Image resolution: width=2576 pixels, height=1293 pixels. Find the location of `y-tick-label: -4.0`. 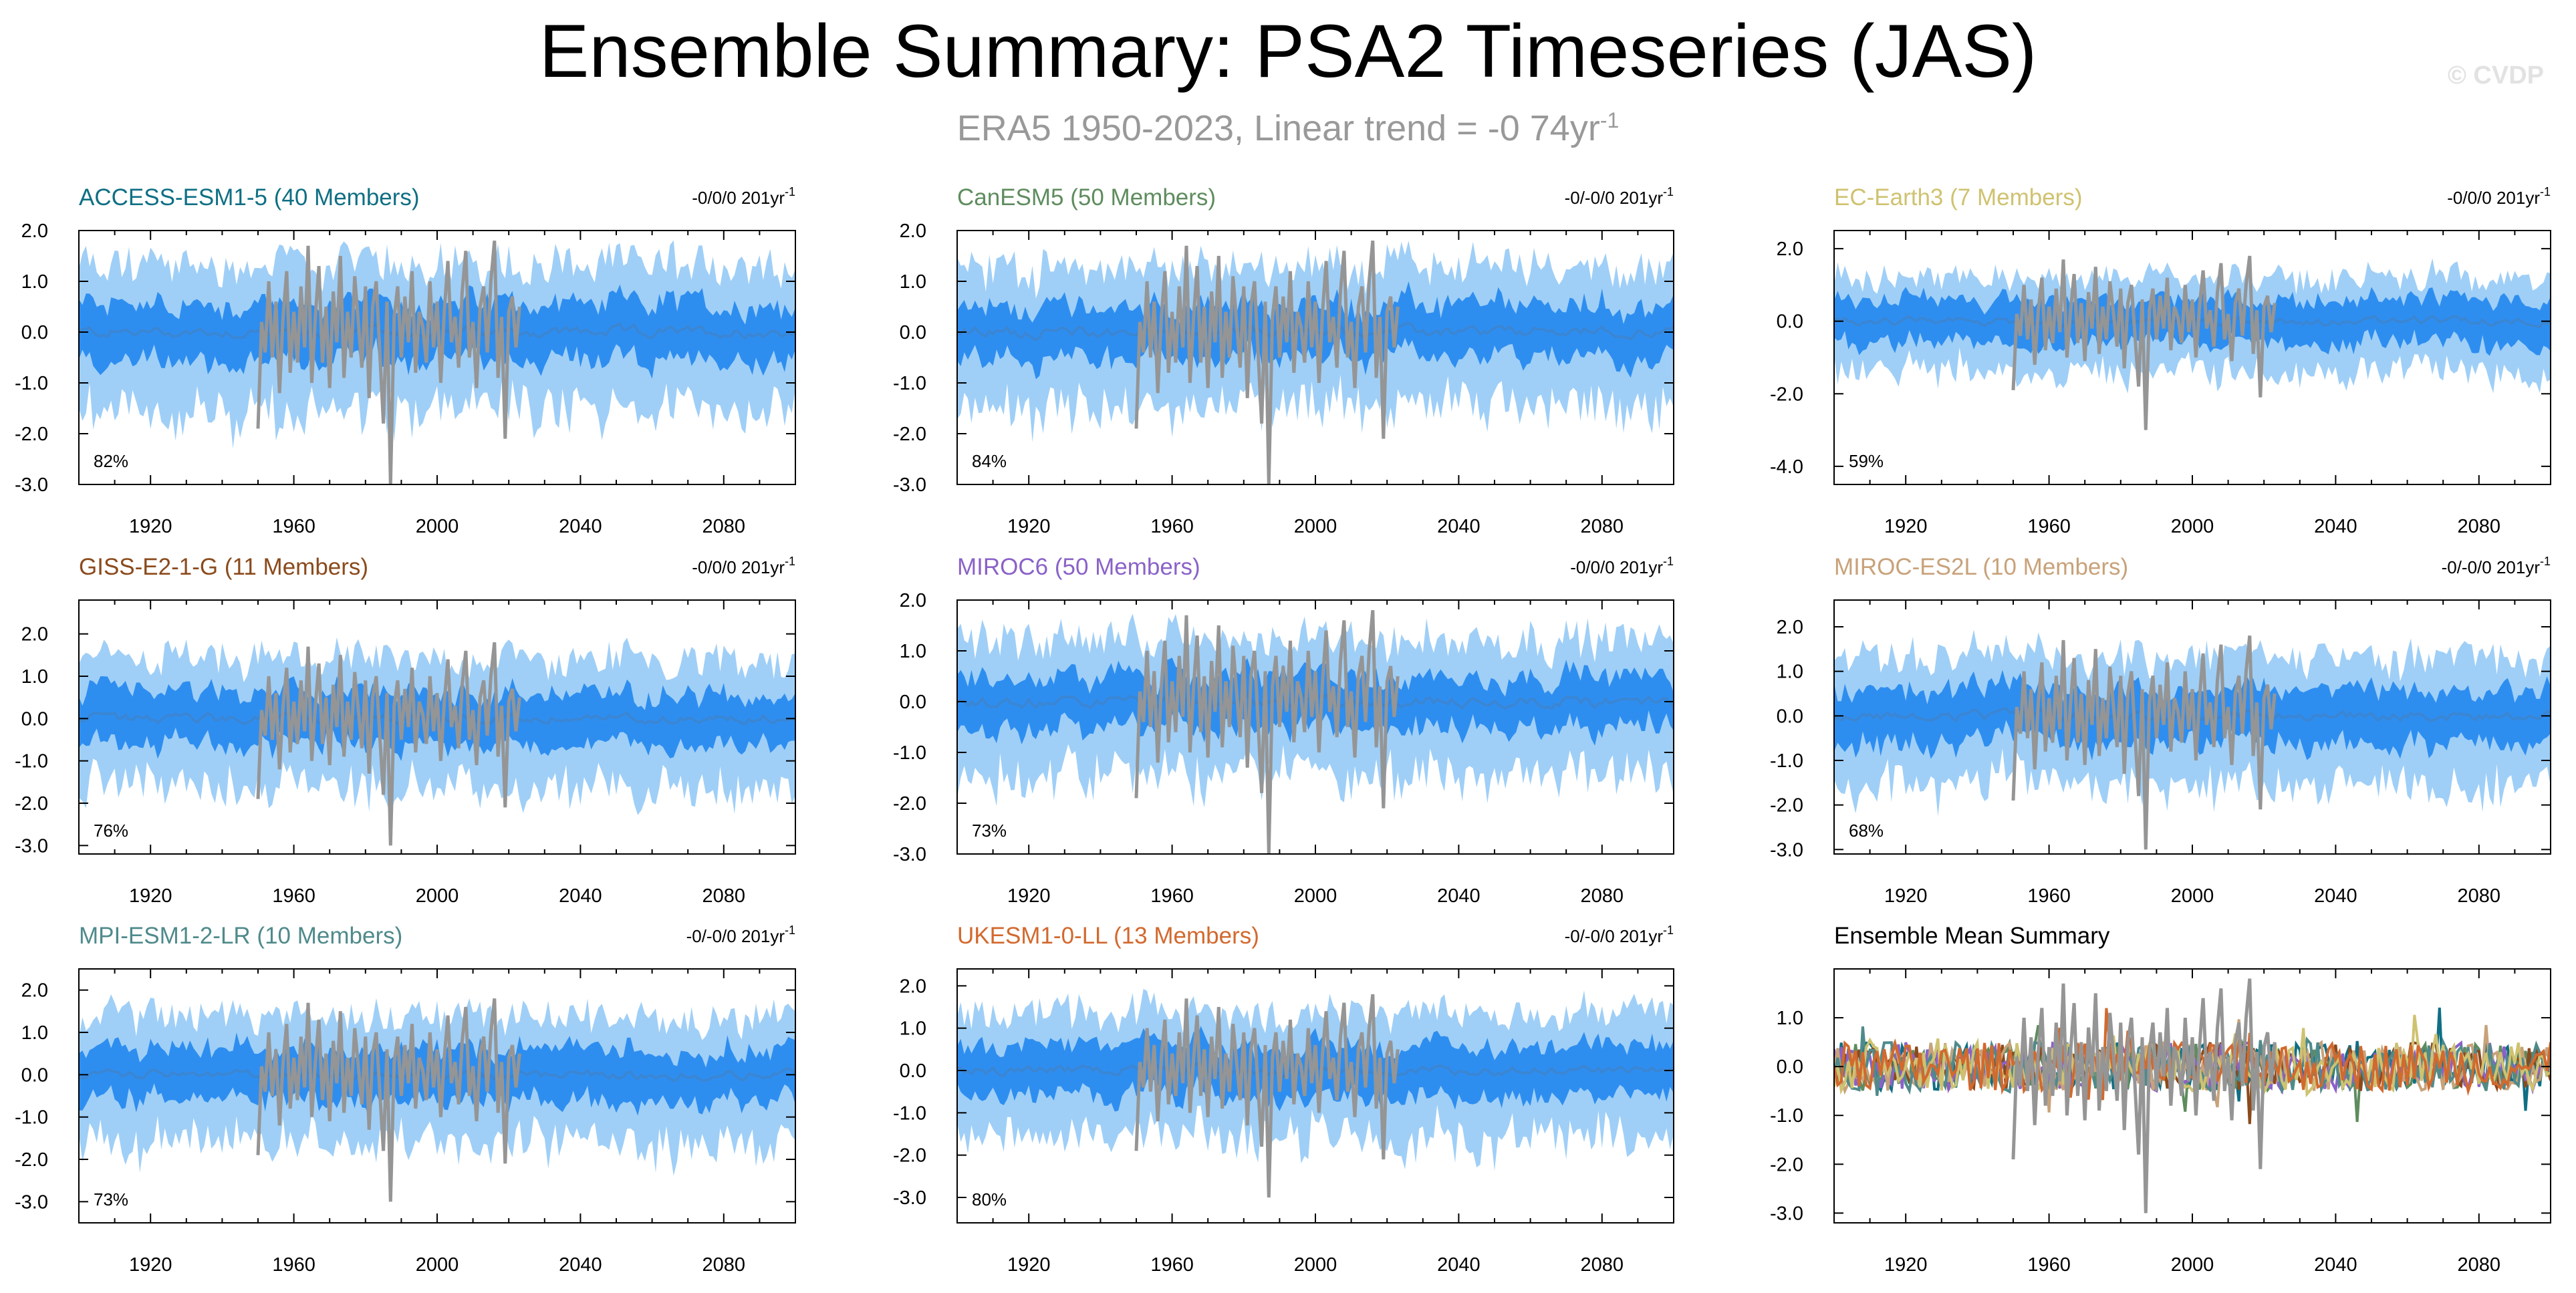

y-tick-label: -4.0 is located at coordinates (1787, 467).